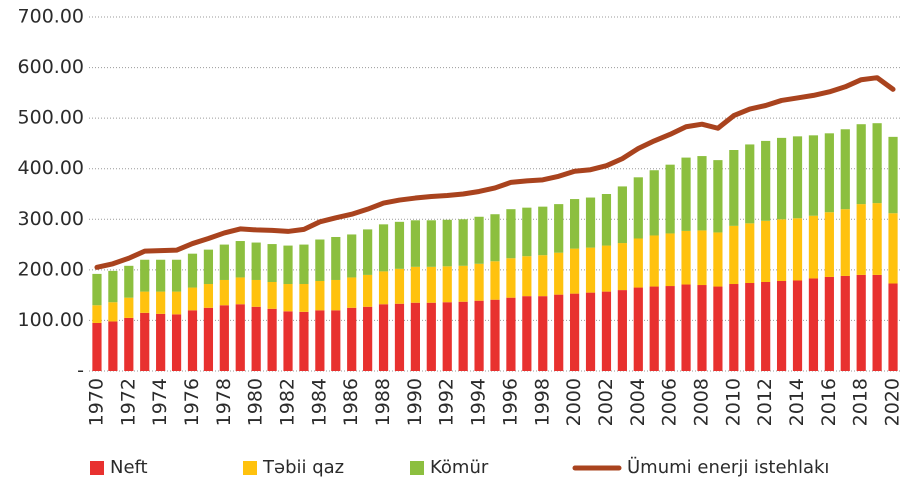 The height and width of the screenshot is (490, 907). I want to click on x-tick-label: 2012, so click(765, 402).